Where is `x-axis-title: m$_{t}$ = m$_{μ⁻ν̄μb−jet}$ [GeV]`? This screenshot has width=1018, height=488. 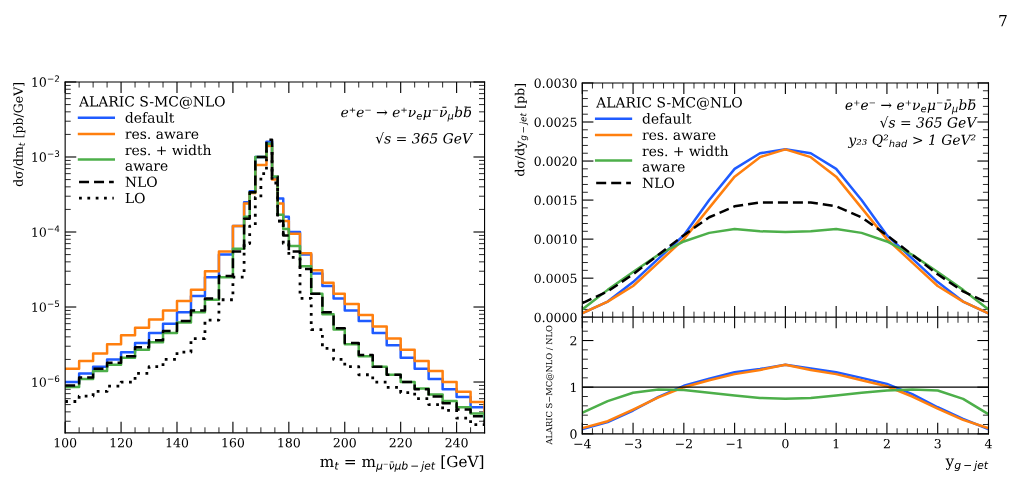 x-axis-title: m$_{t}$ = m$_{μ⁻ν̄μb−jet}$ [GeV] is located at coordinates (402, 463).